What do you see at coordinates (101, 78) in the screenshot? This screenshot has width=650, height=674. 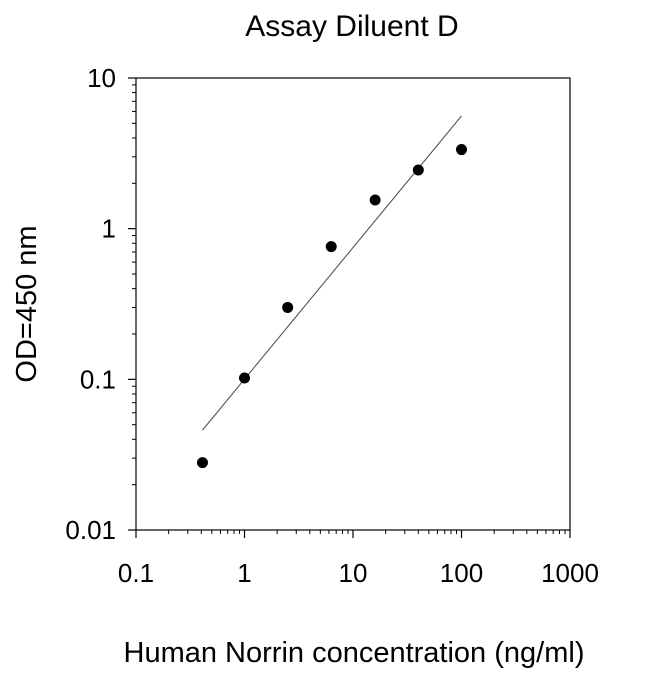 I see `y-tick-label: 10` at bounding box center [101, 78].